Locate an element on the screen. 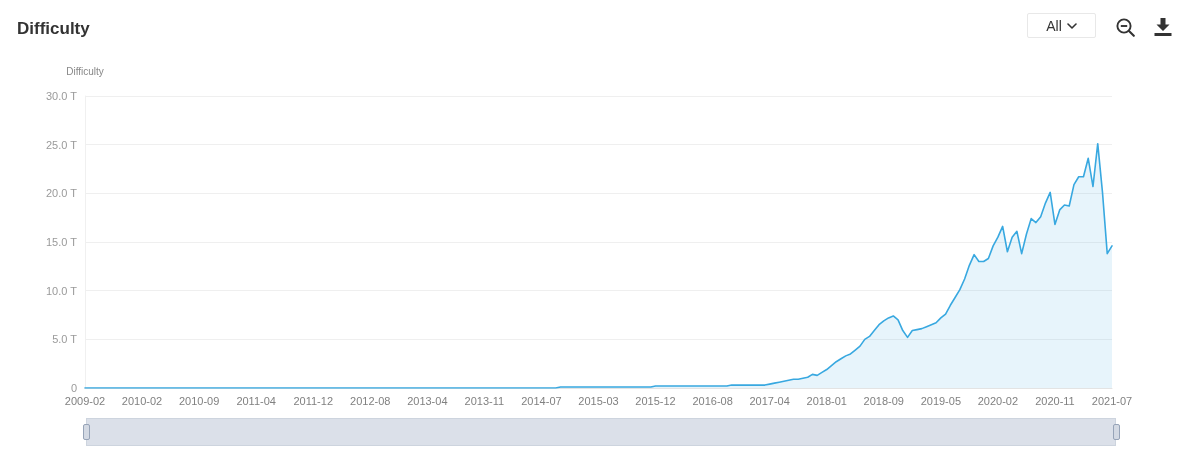 The image size is (1194, 468). x-tick-label: 2015-12 is located at coordinates (655, 400).